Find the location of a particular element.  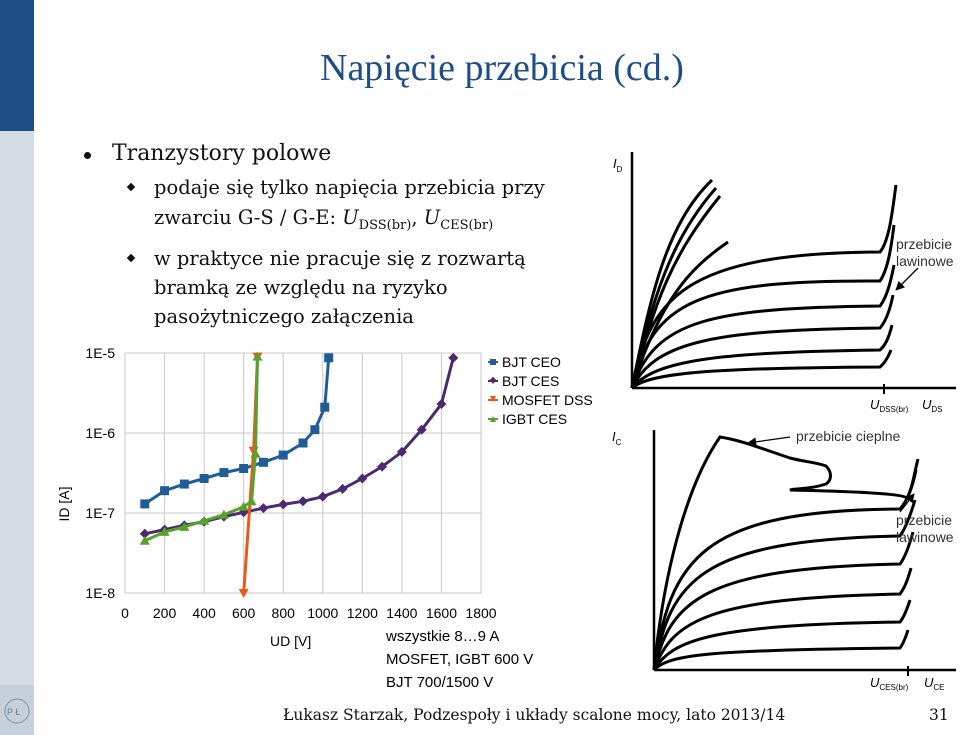

line-prefix: zwarciu G-S / G-E: is located at coordinates (248, 217).